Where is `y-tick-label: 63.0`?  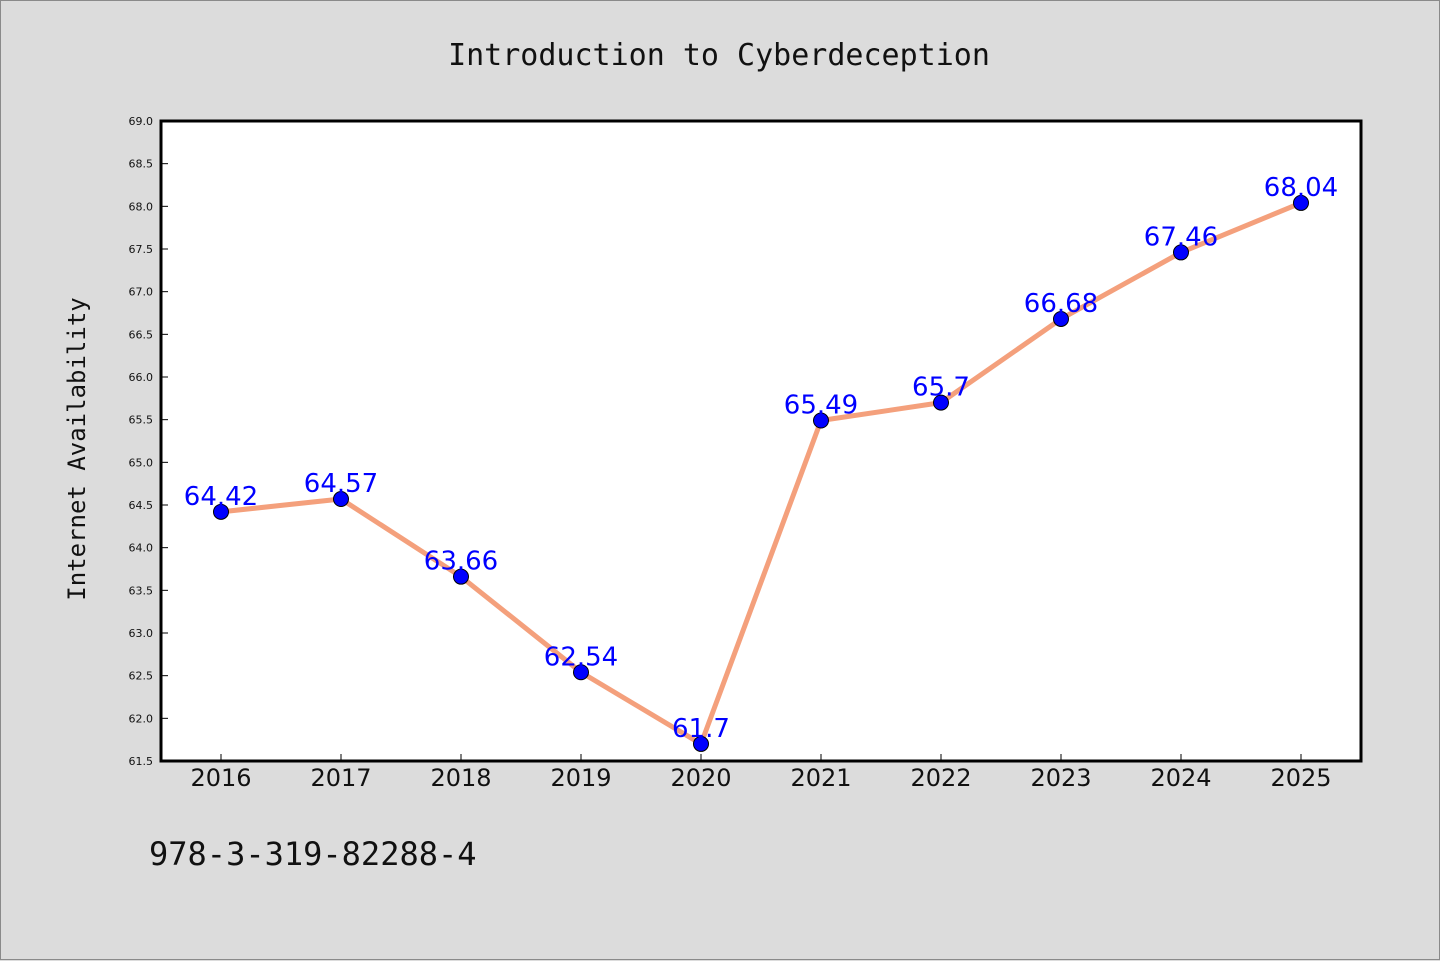
y-tick-label: 63.0 is located at coordinates (141, 633).